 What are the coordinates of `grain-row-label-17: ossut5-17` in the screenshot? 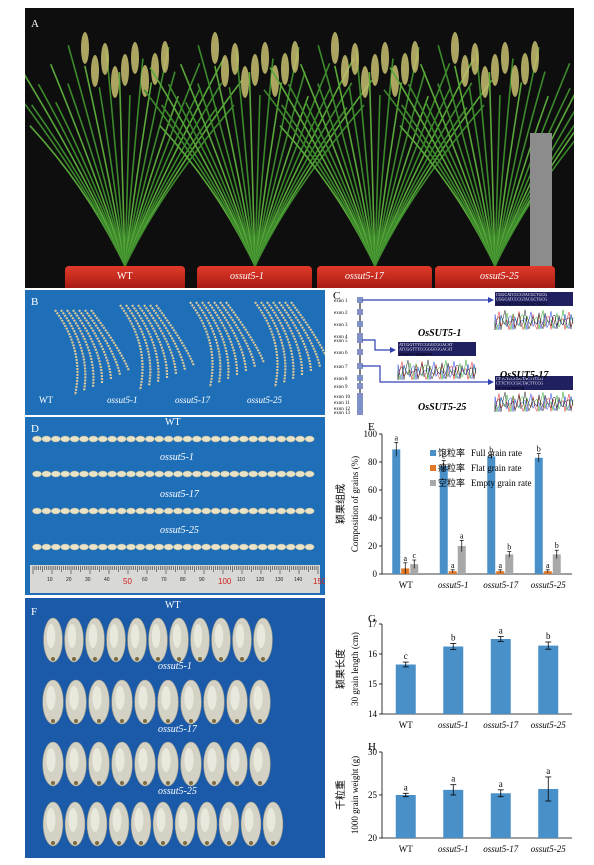 It's located at (179, 494).